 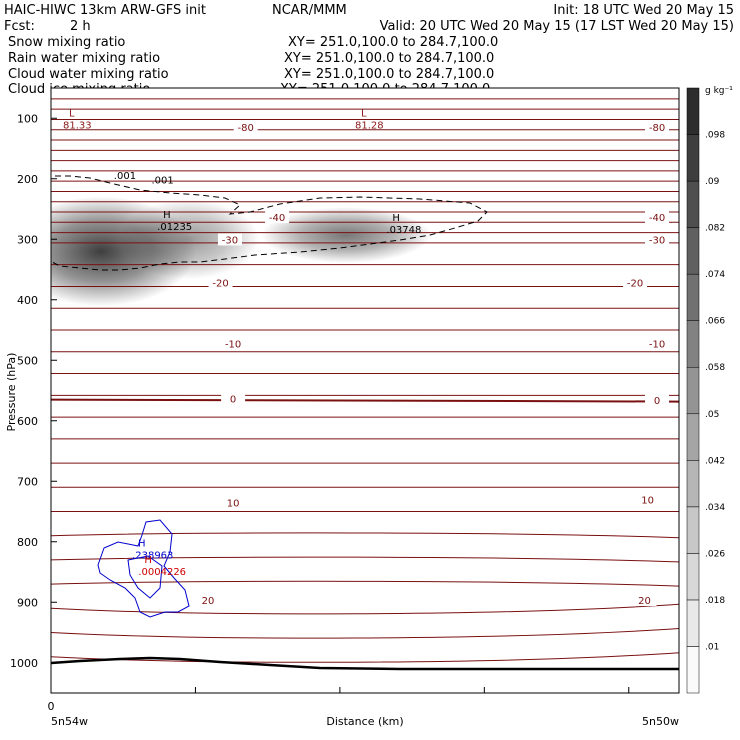 What do you see at coordinates (84, 58) in the screenshot?
I see `field-name-rain: Rain water mixing ratio` at bounding box center [84, 58].